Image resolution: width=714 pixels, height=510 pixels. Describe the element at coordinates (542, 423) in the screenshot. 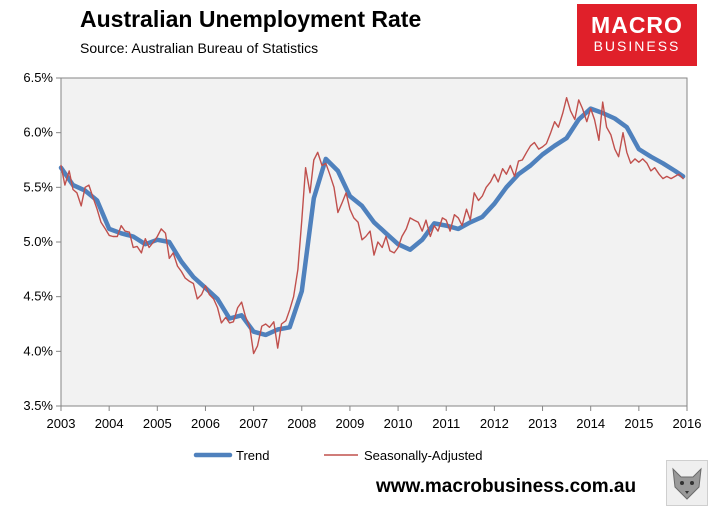

I see `x-tick-label: 2013` at that location.